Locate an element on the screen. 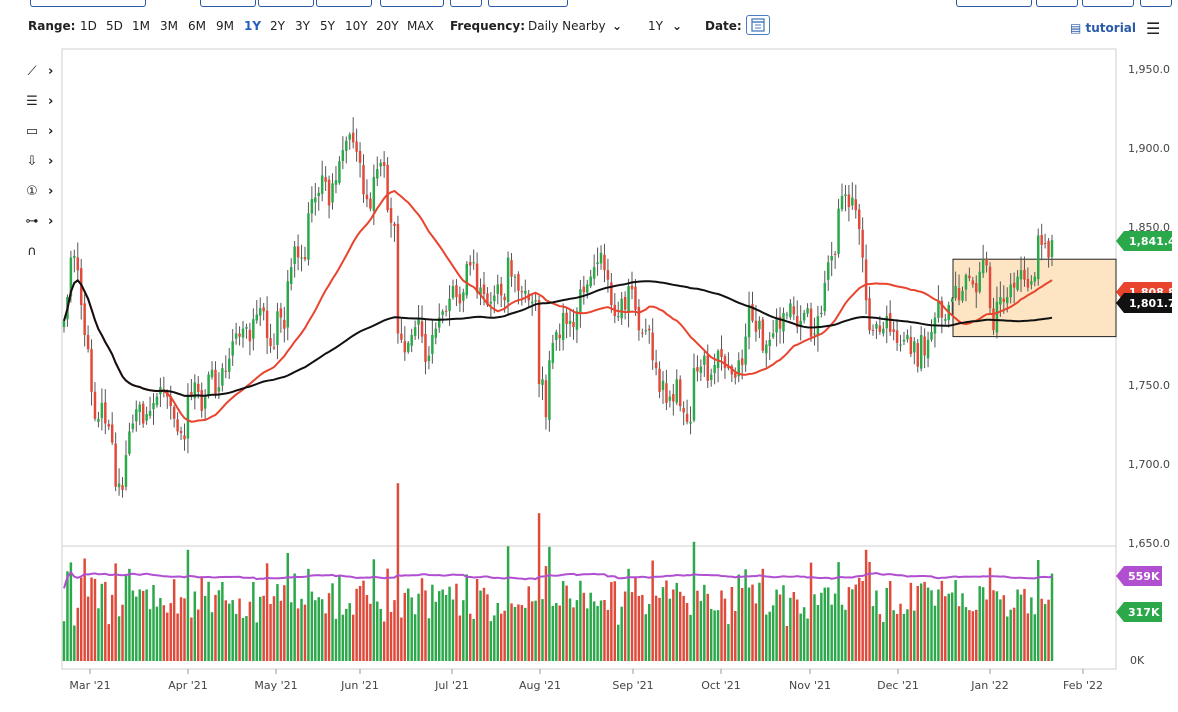 The image size is (1178, 712). tutorial-link: ▤ tutorial is located at coordinates (1103, 28).